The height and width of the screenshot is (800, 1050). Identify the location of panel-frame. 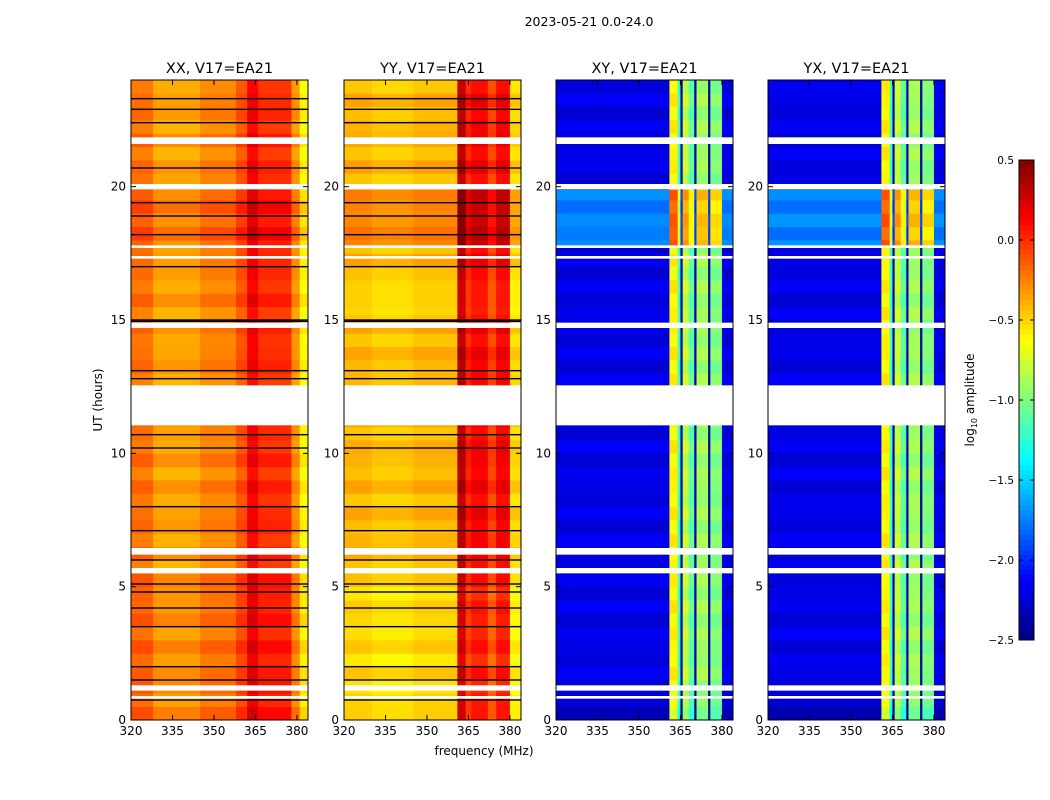
(432, 400).